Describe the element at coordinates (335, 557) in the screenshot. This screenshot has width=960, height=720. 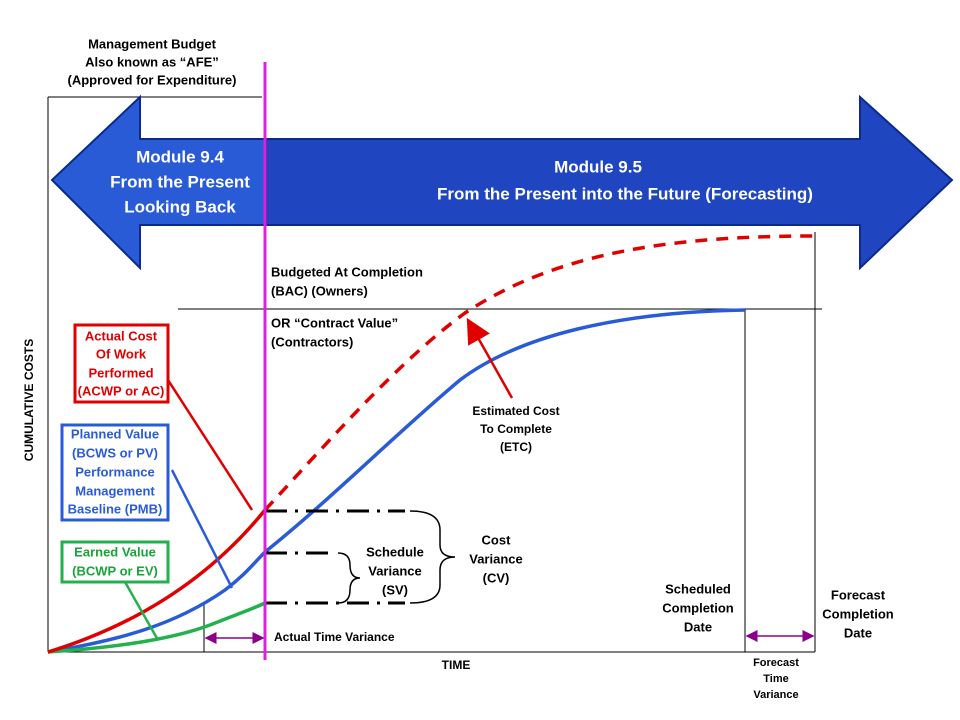
I see `variance-lines` at that location.